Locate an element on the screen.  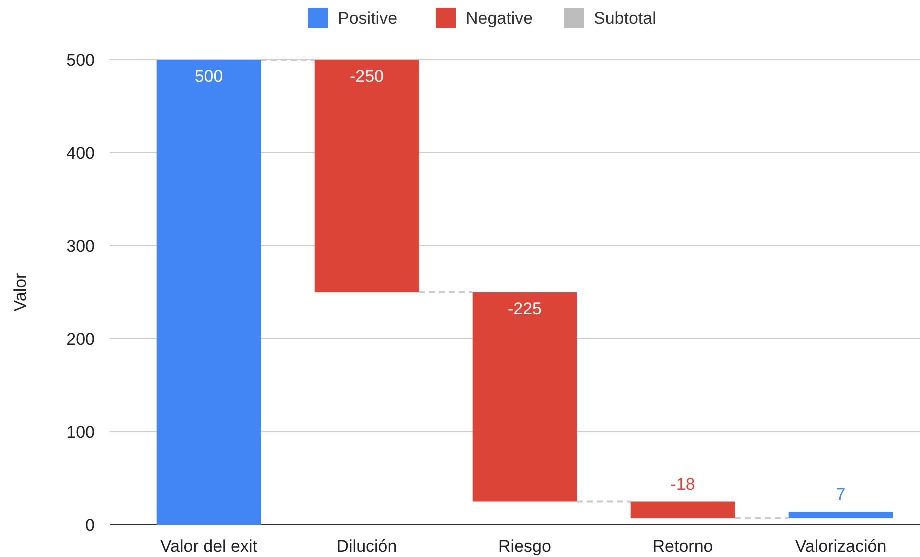
x-tick-label: Dilución is located at coordinates (367, 546).